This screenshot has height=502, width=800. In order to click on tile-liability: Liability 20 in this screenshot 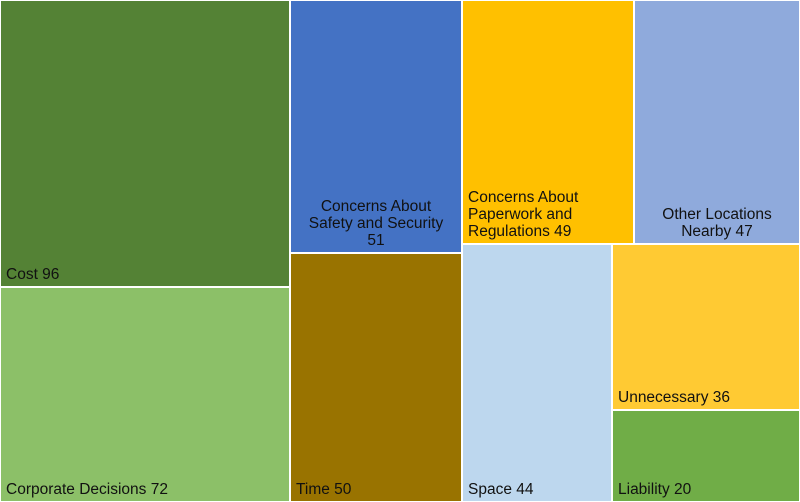, I will do `click(705, 455)`.